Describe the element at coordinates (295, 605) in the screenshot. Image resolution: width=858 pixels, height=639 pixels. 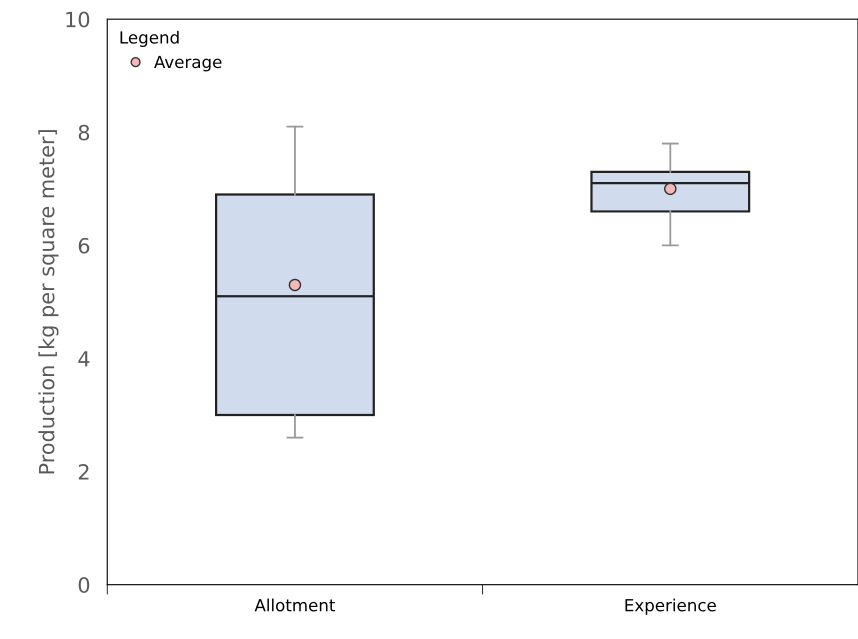
I see `x-tick-label: Allotment` at that location.